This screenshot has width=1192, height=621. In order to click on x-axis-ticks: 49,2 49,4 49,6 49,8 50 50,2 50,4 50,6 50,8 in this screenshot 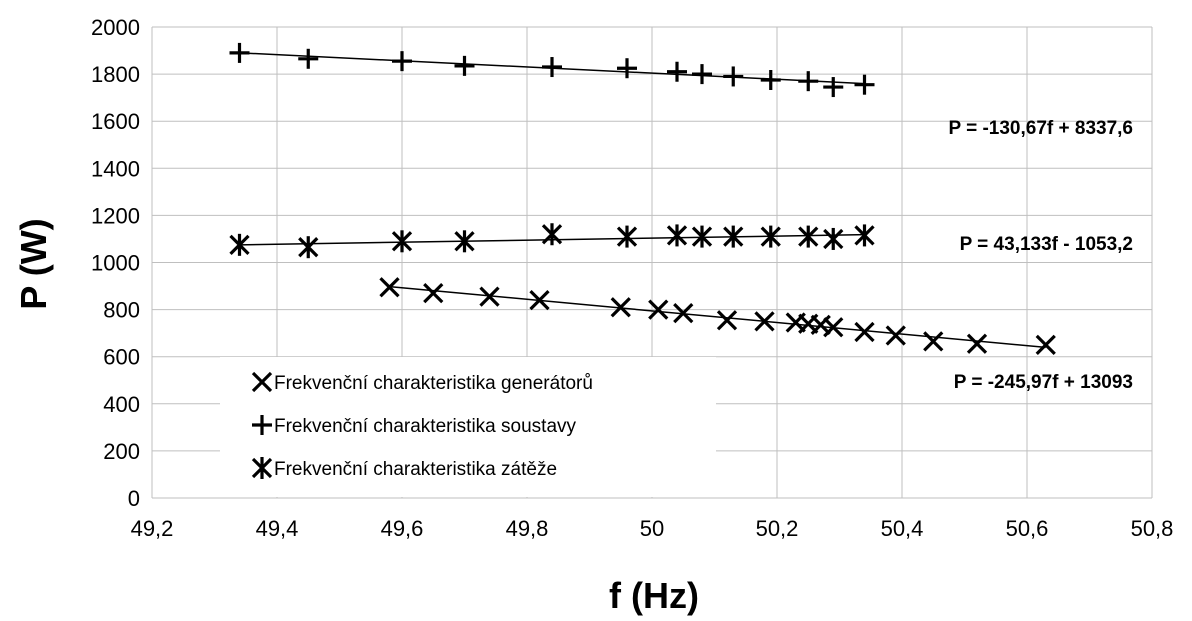, I will do `click(652, 528)`.